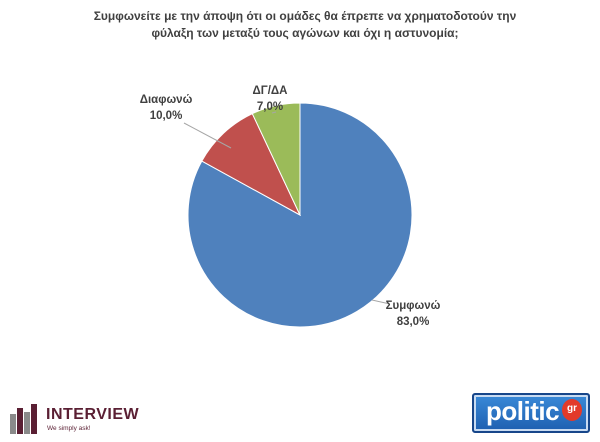 Image resolution: width=600 pixels, height=442 pixels. I want to click on interview-logo-name: INTERVIEW, so click(93, 414).